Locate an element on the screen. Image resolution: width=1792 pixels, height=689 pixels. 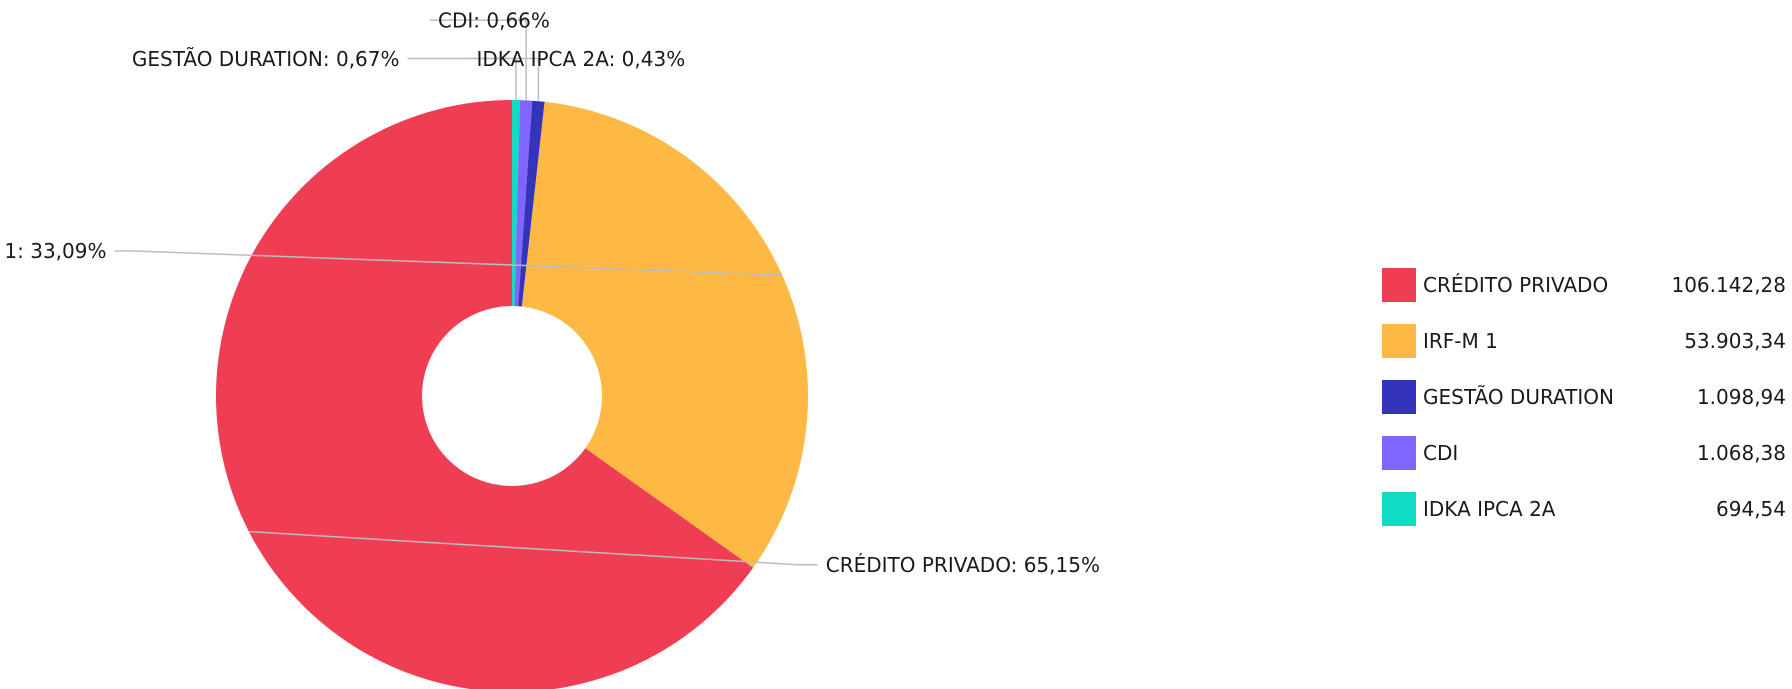
legend-item-credito-privado: CRÉDITO PRIVADO 106.142,28 is located at coordinates (1584, 285).